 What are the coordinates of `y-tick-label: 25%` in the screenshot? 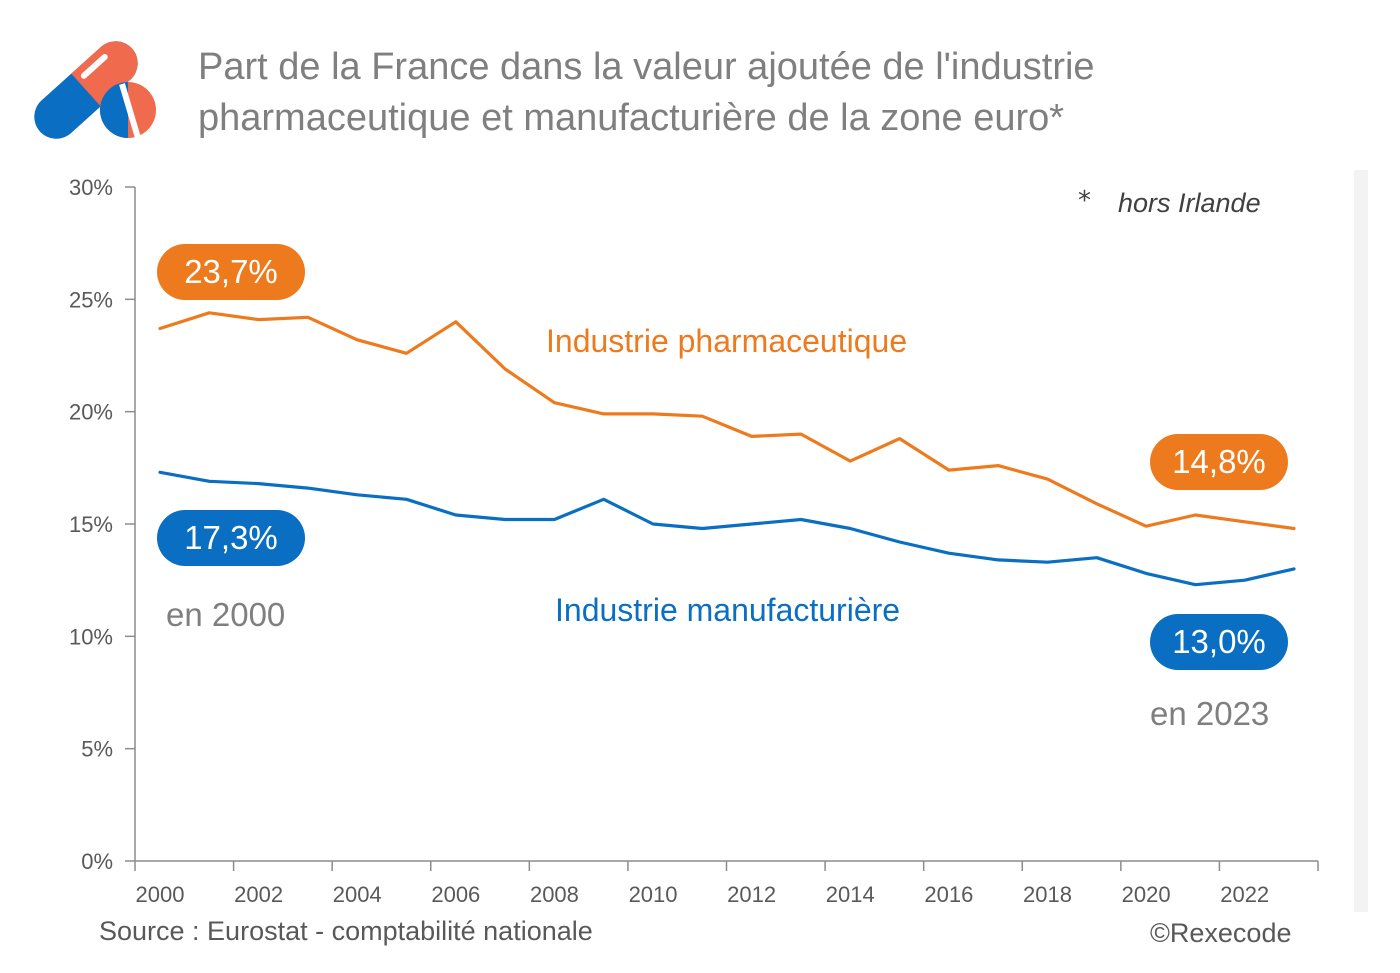 It's located at (91, 299).